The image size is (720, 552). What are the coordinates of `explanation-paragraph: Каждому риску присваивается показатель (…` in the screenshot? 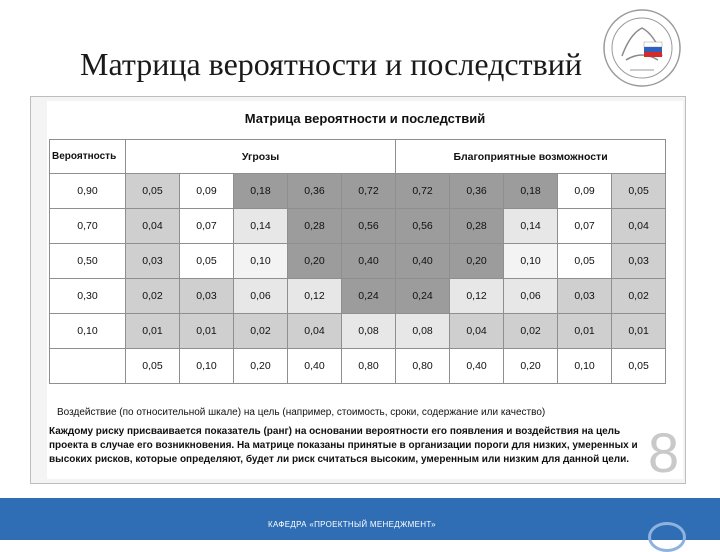 It's located at (343, 445).